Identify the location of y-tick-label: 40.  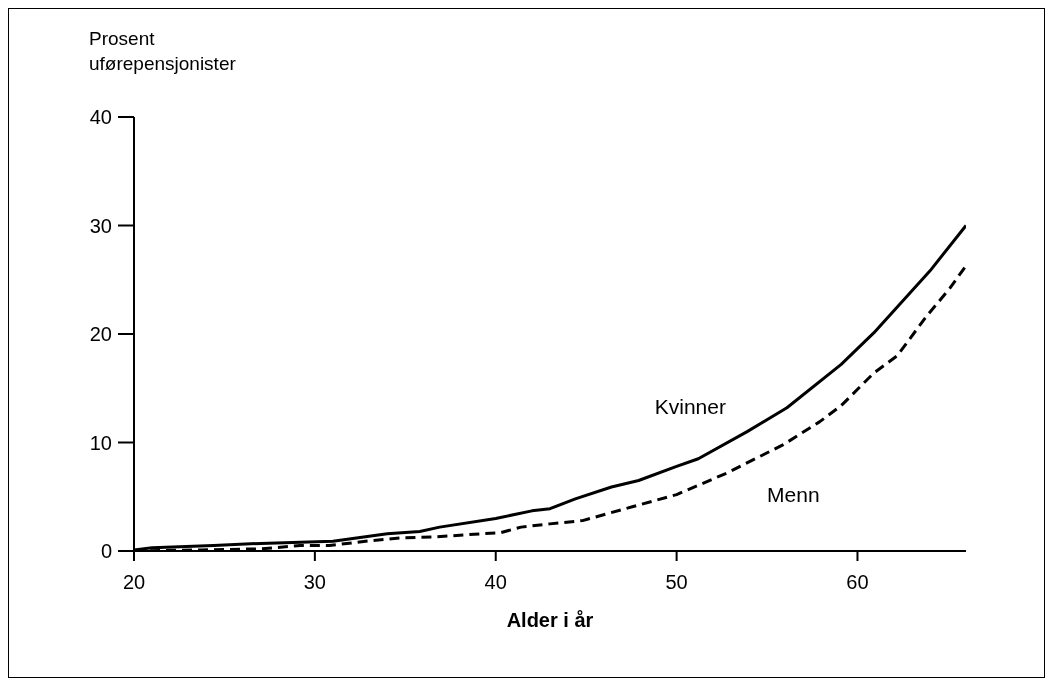
(100, 117).